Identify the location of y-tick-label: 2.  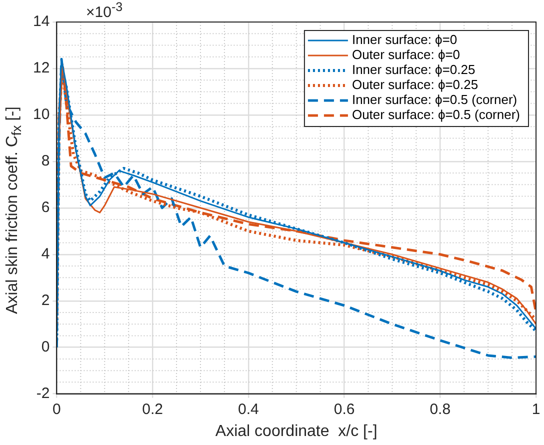
(45, 300).